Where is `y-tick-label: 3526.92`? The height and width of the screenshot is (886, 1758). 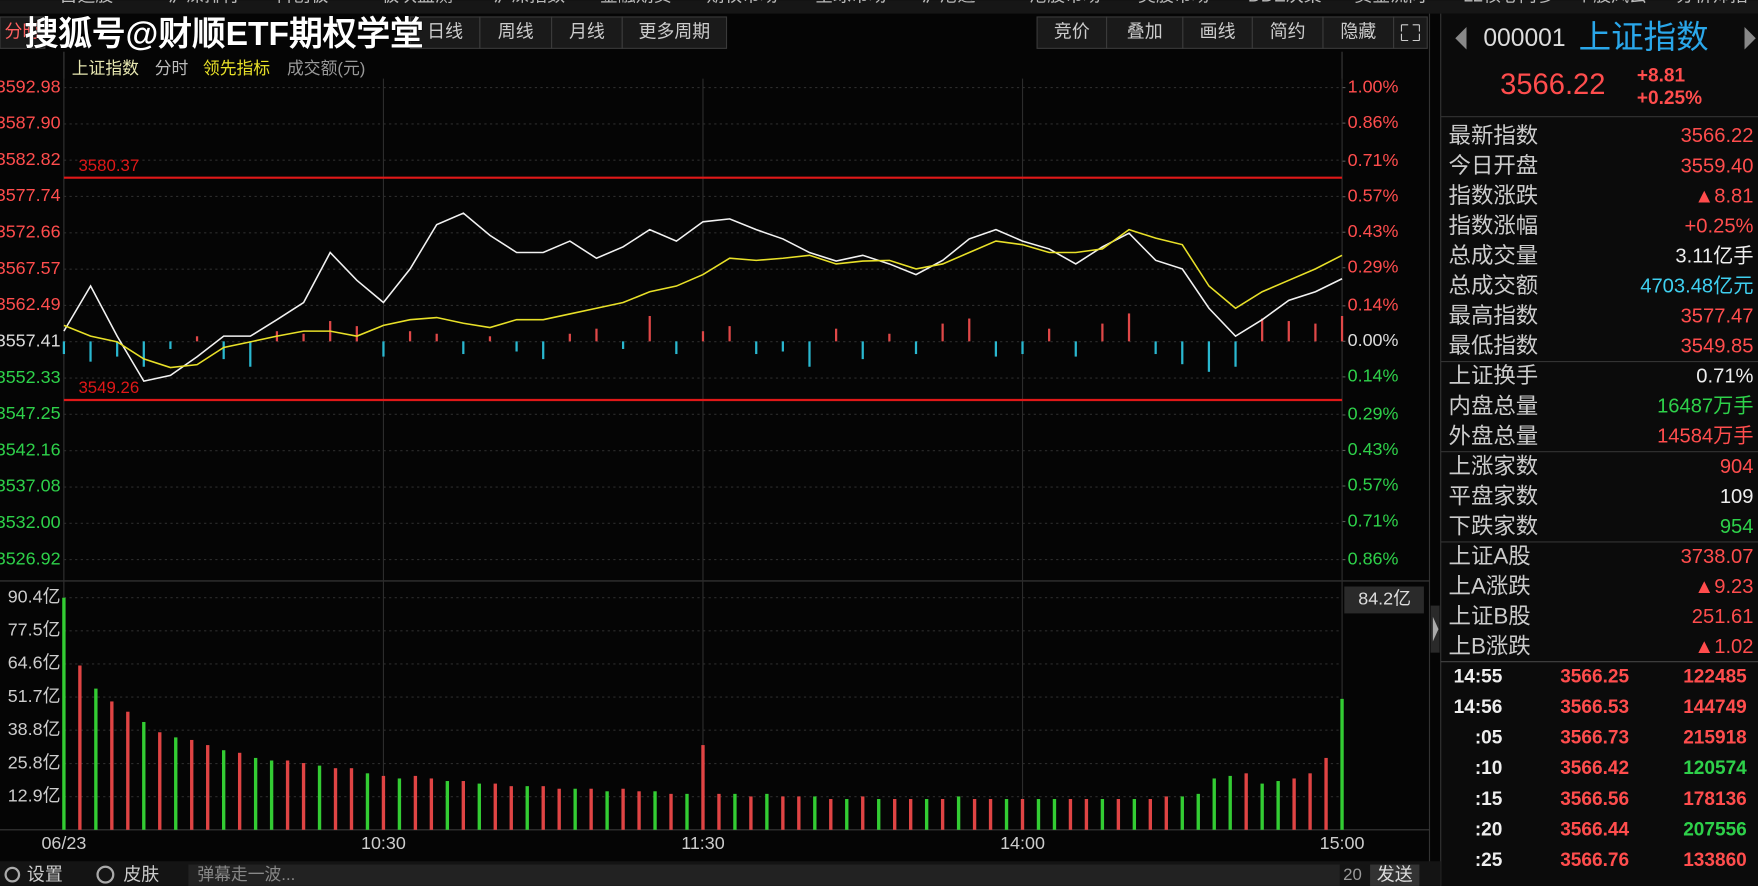
y-tick-label: 3526.92 is located at coordinates (30, 558).